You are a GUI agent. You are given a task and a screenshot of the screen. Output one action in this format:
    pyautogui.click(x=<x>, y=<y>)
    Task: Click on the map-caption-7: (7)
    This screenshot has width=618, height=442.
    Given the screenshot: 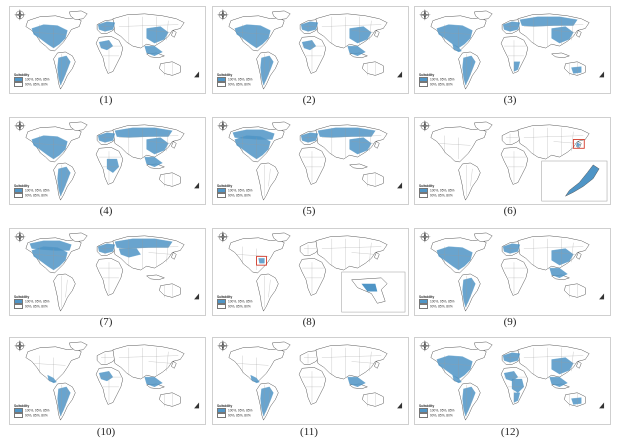 What is the action you would take?
    pyautogui.click(x=106, y=322)
    